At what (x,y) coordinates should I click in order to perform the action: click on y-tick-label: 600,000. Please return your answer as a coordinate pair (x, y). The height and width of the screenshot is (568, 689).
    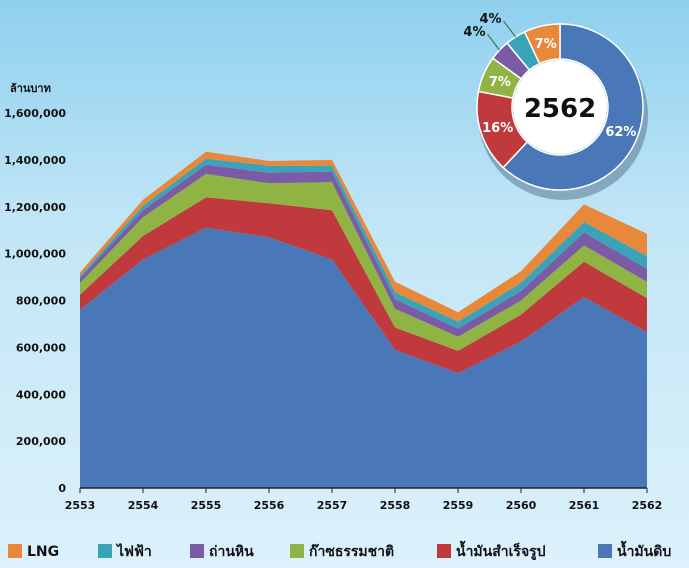
    Looking at the image, I should click on (41, 347).